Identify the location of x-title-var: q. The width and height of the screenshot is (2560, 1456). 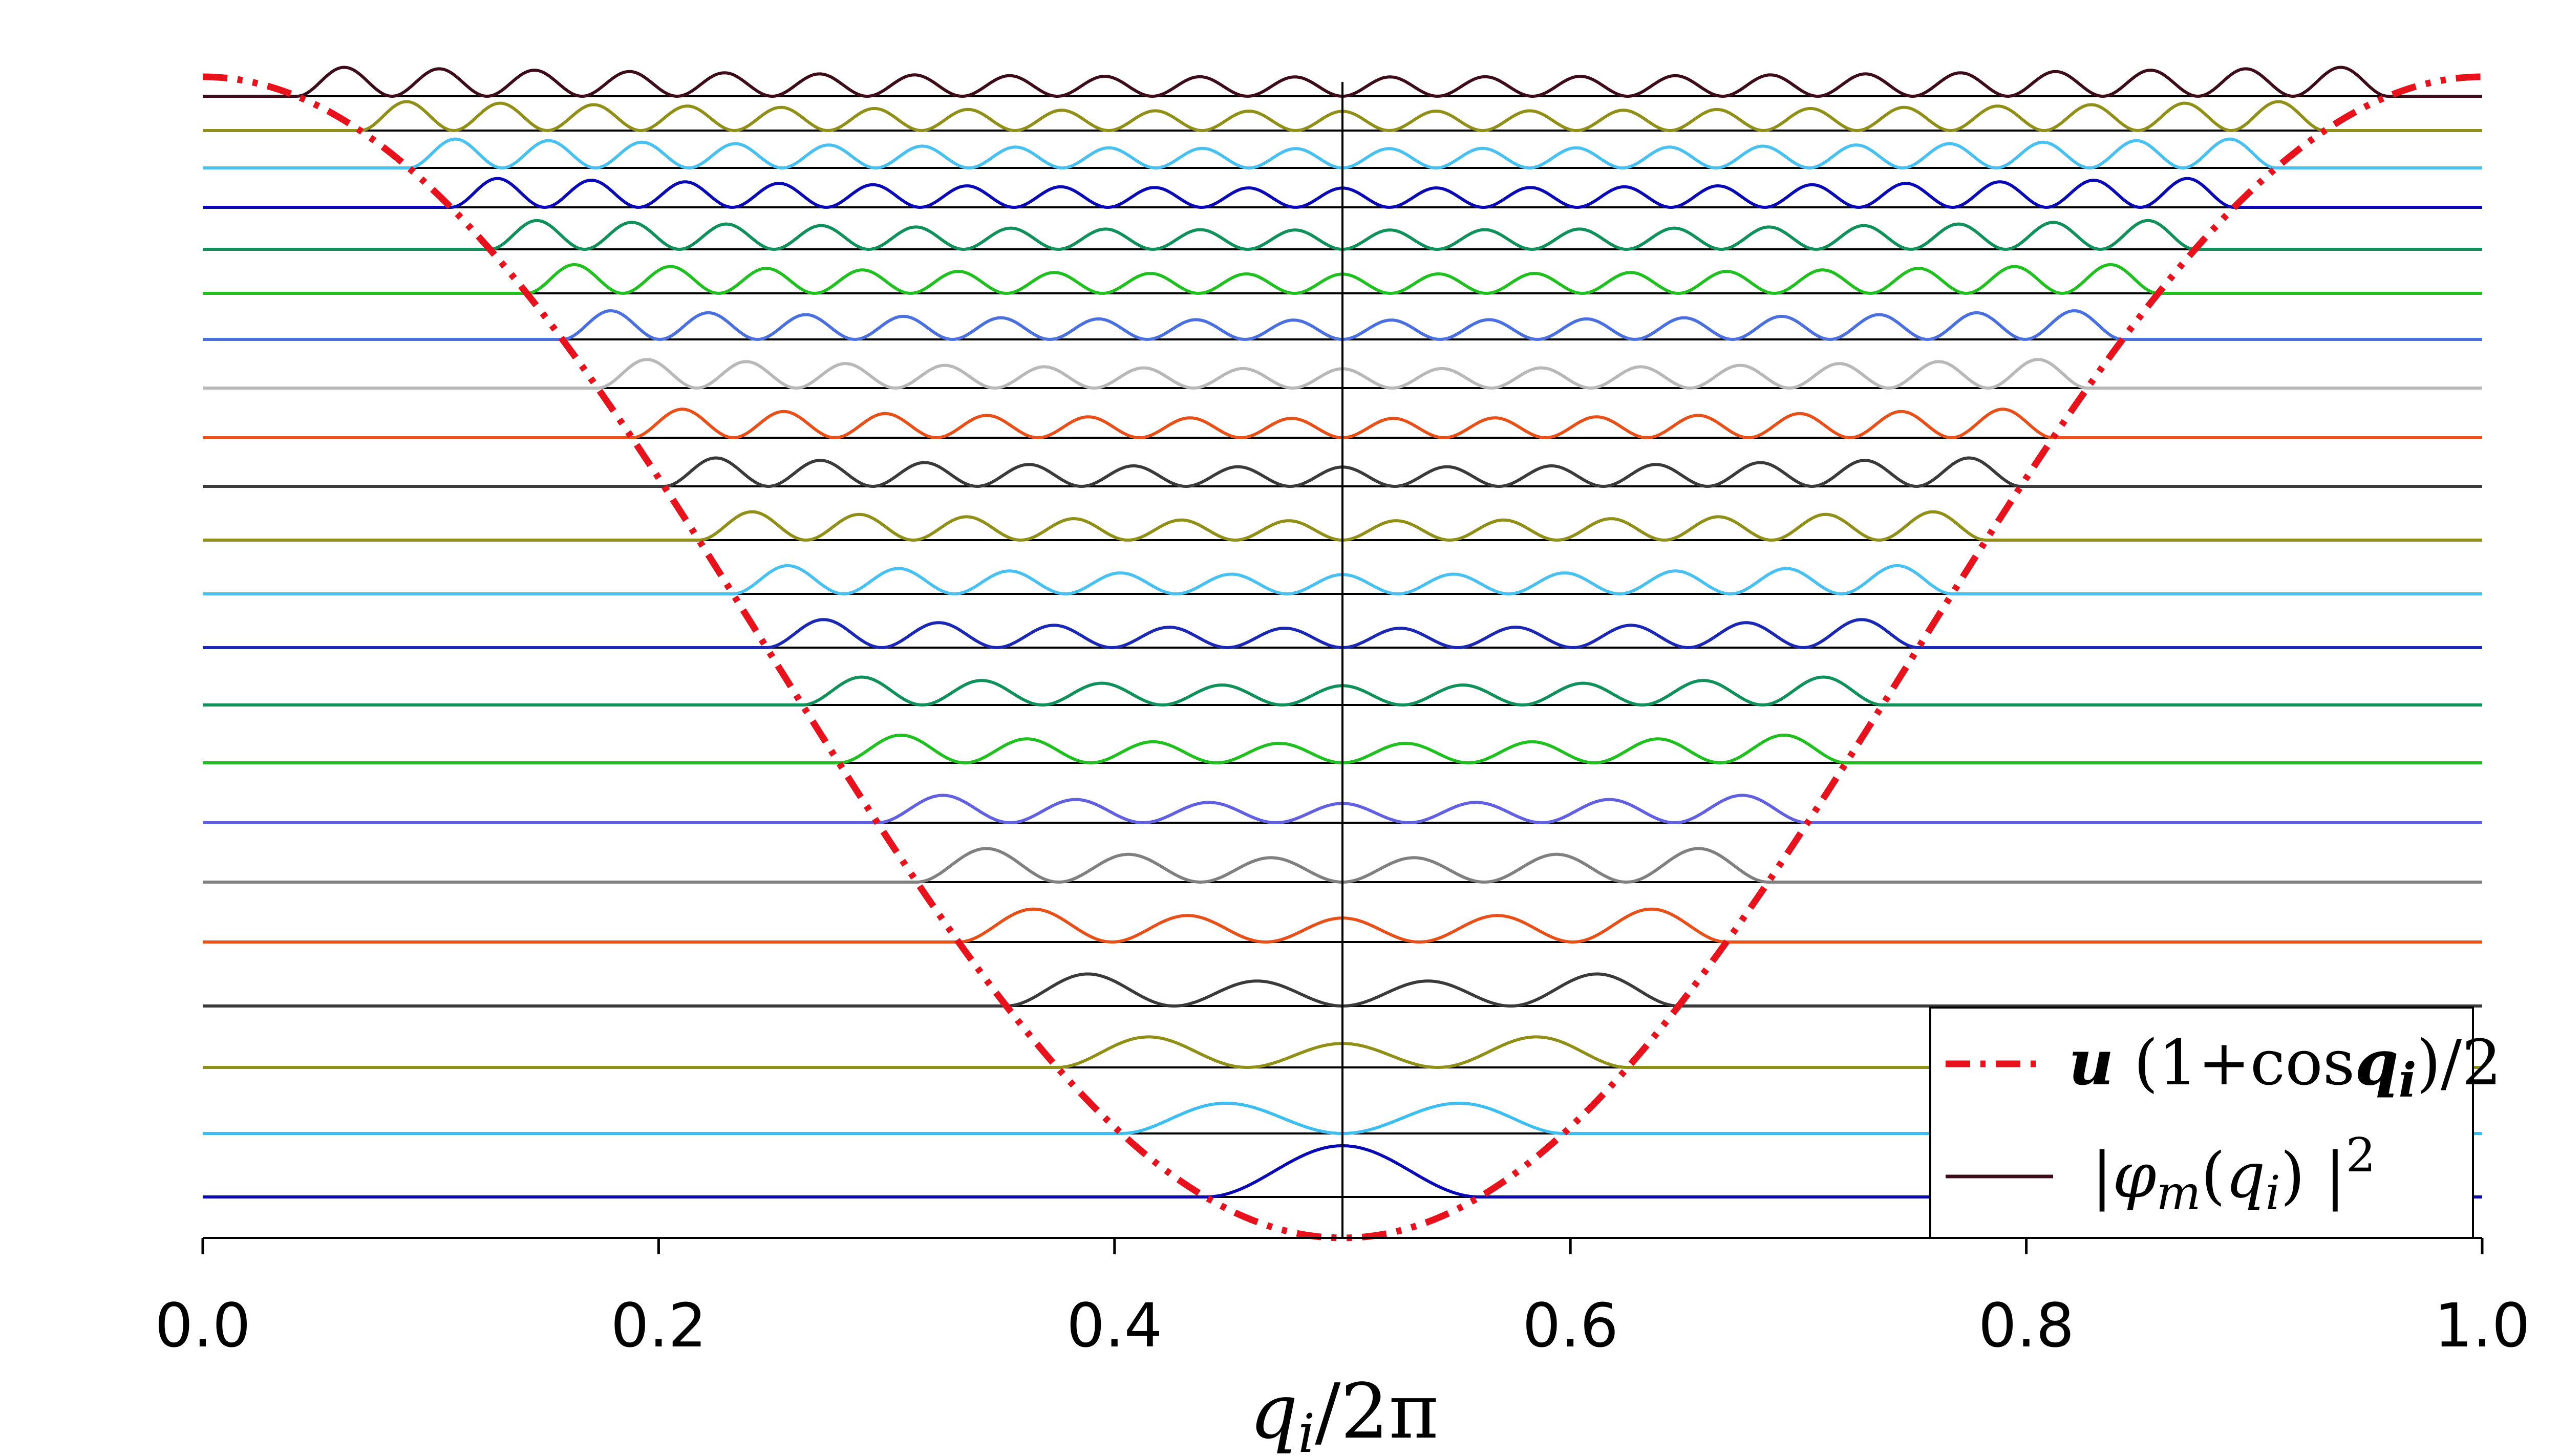
(1273, 1411).